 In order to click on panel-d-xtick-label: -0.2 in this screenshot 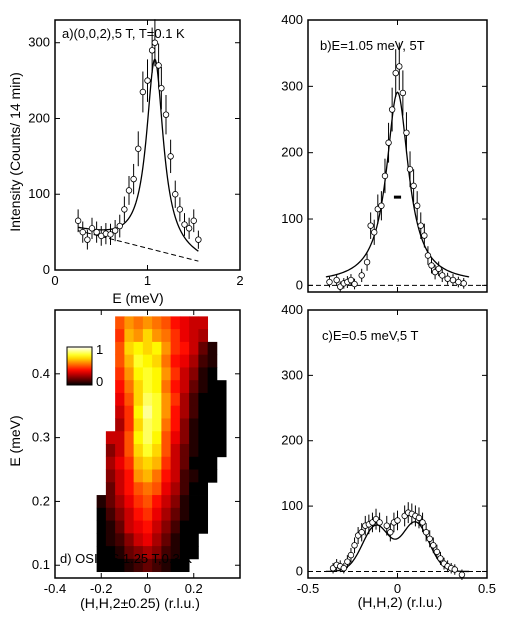, I will do `click(101, 588)`.